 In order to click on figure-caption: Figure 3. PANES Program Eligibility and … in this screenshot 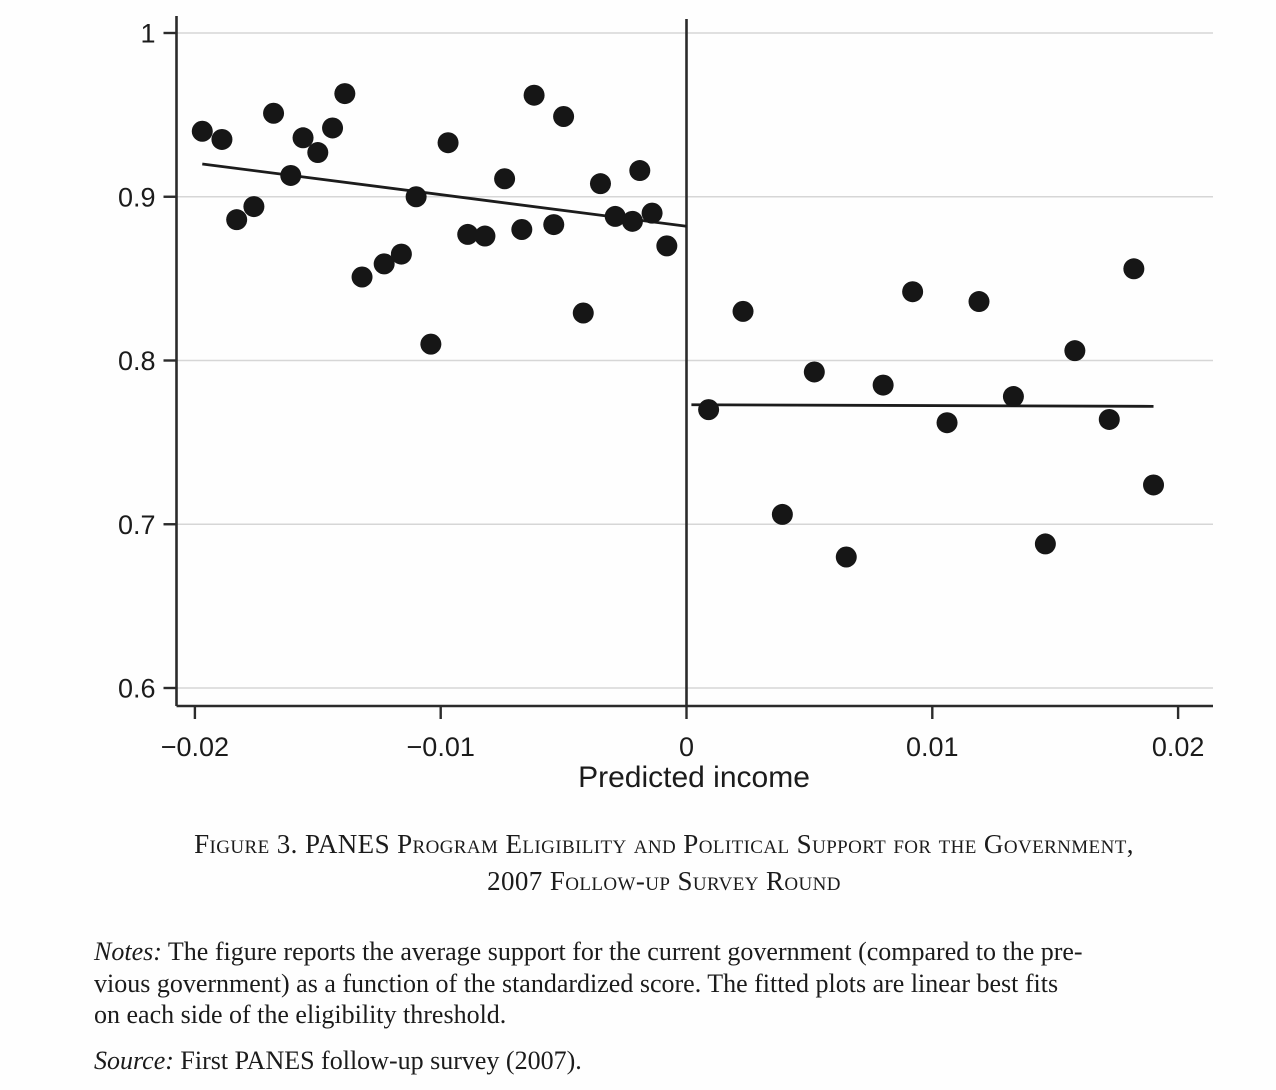, I will do `click(664, 863)`.